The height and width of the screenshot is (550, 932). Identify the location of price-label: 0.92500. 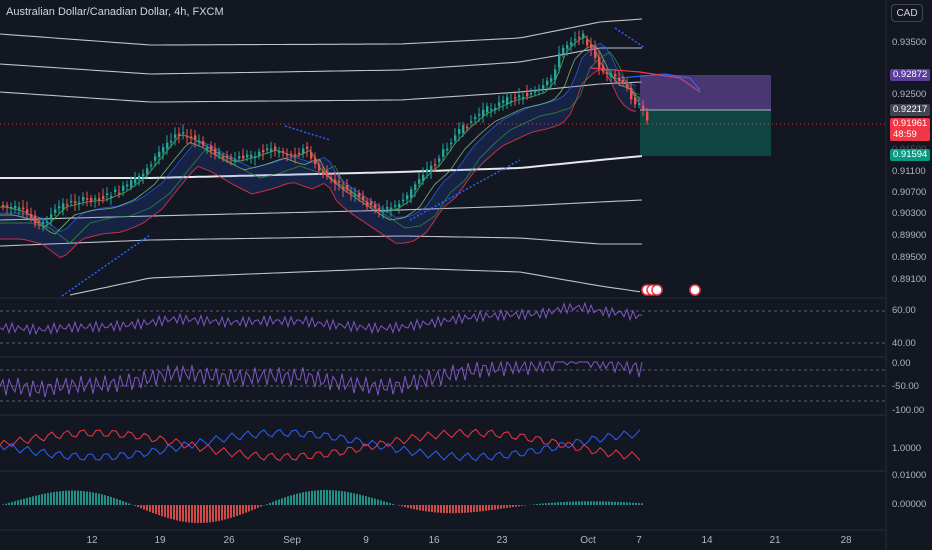
(909, 94).